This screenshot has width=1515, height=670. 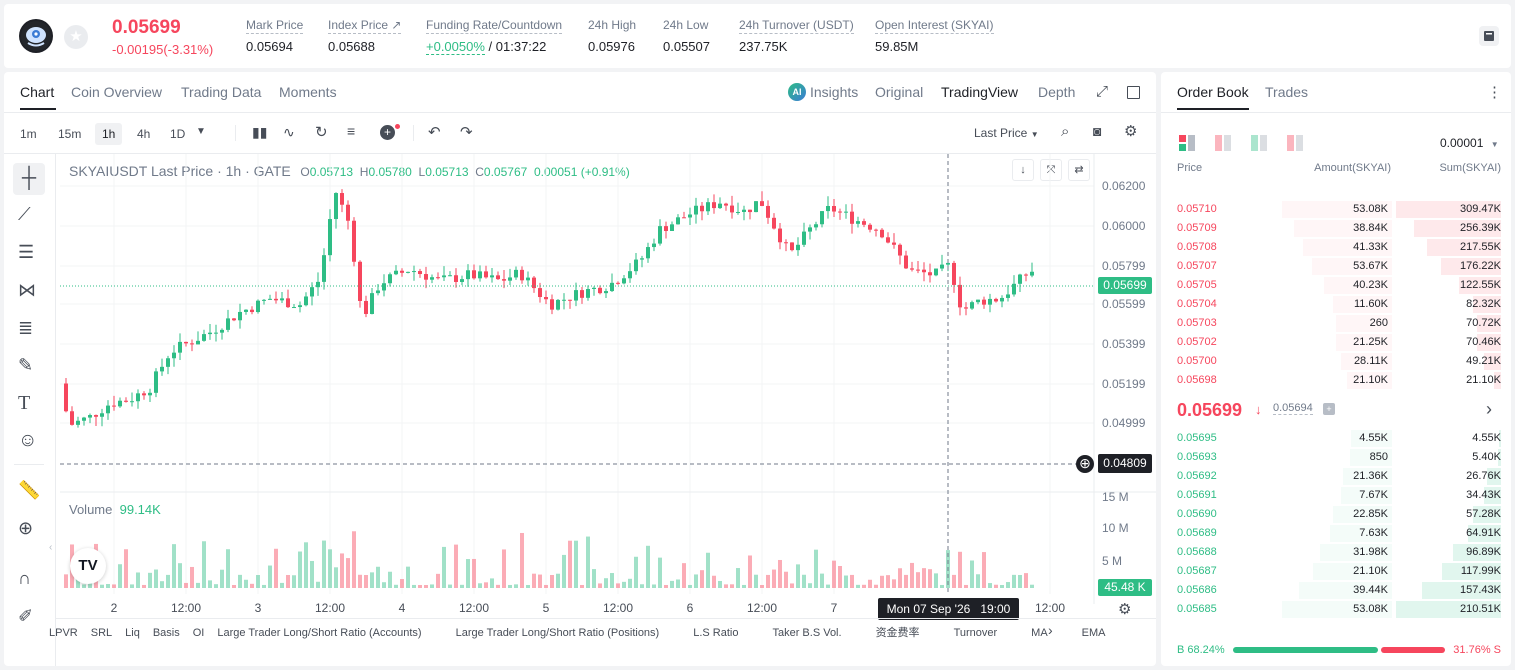 What do you see at coordinates (1223, 143) in the screenshot?
I see `layout-asks-icon` at bounding box center [1223, 143].